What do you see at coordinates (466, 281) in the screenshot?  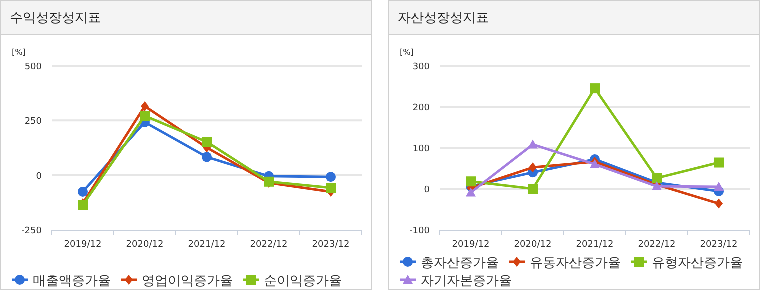 I see `legend-label: 자기자본증가율` at bounding box center [466, 281].